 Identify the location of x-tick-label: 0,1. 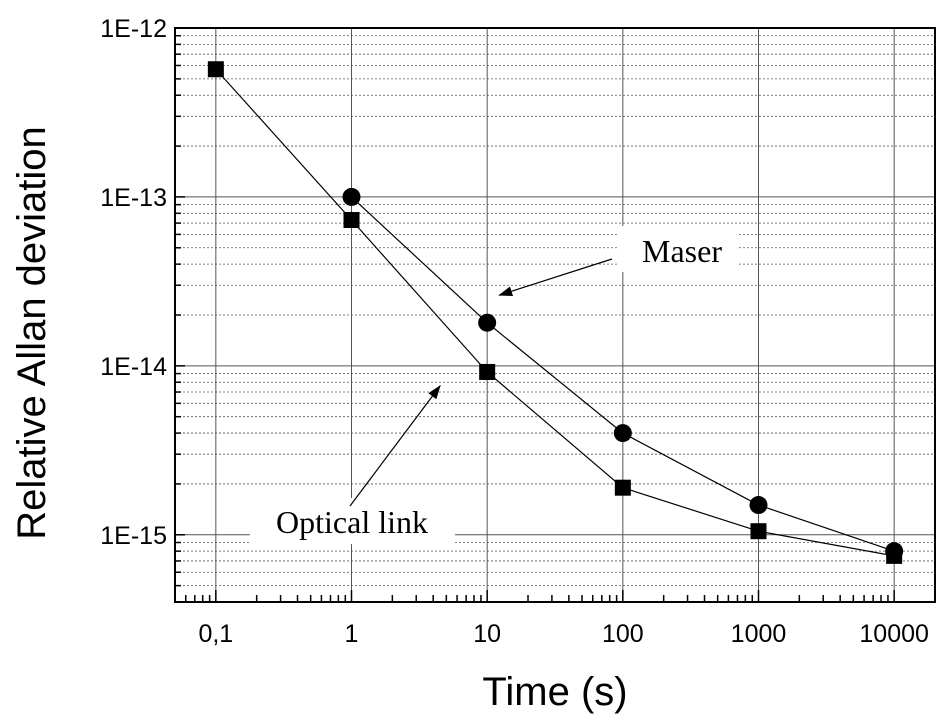
(215, 634).